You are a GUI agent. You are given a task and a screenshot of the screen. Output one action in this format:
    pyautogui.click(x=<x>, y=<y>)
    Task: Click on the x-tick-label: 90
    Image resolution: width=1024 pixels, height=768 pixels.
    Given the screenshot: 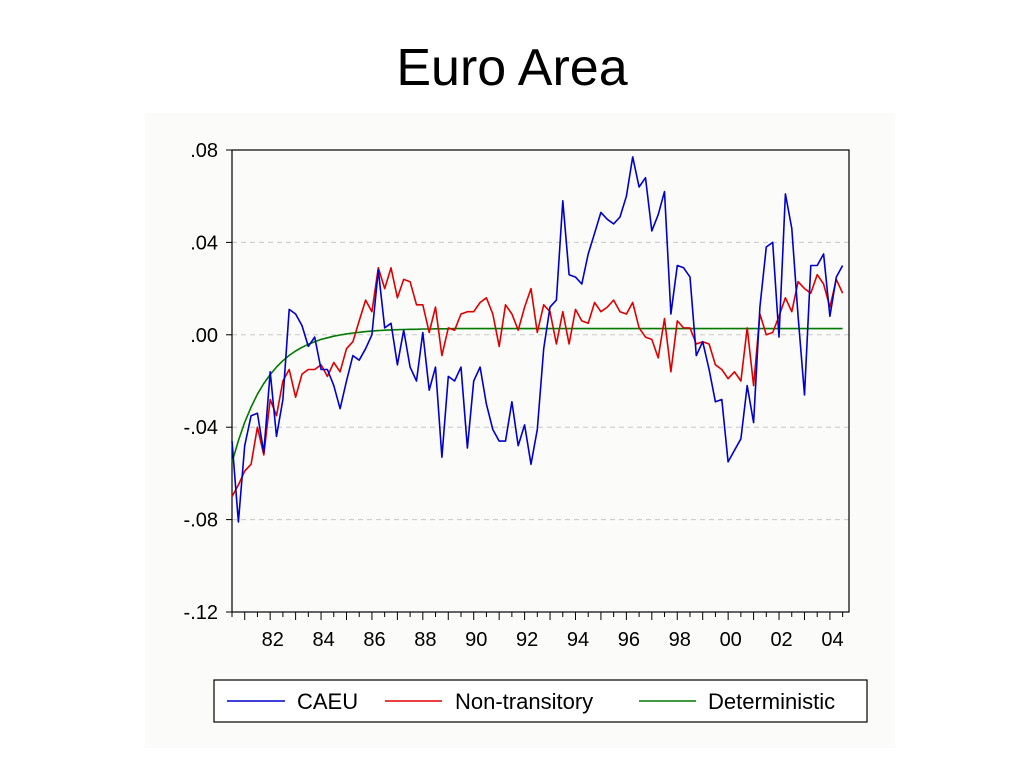 What is the action you would take?
    pyautogui.click(x=476, y=640)
    